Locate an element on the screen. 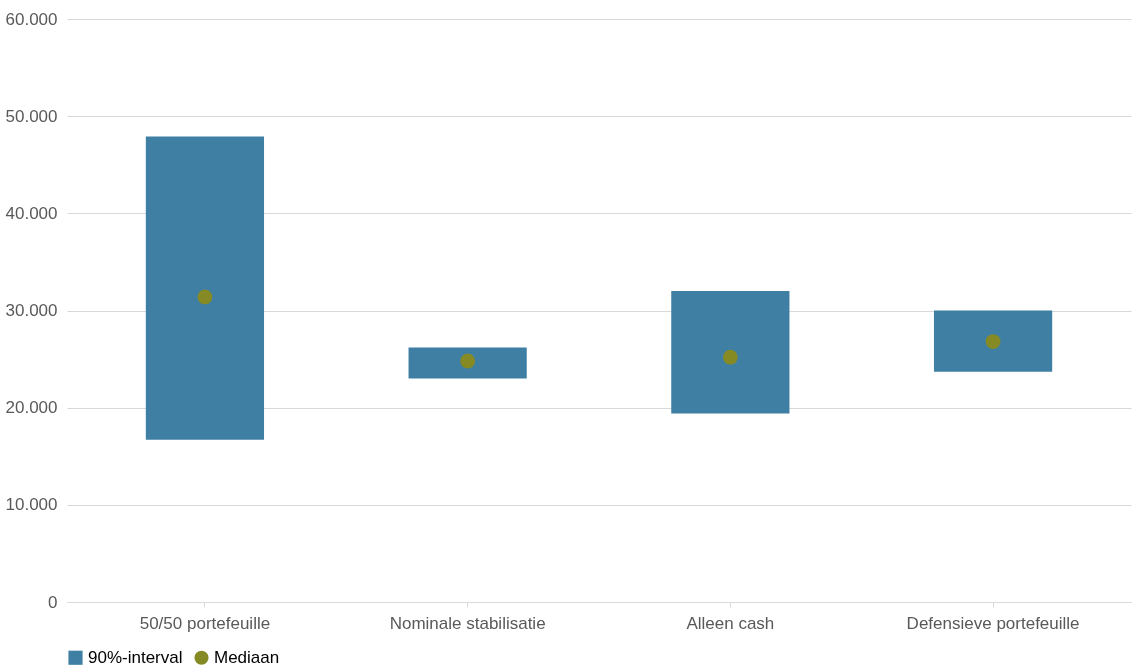  legend-label: Mediaan is located at coordinates (247, 657).